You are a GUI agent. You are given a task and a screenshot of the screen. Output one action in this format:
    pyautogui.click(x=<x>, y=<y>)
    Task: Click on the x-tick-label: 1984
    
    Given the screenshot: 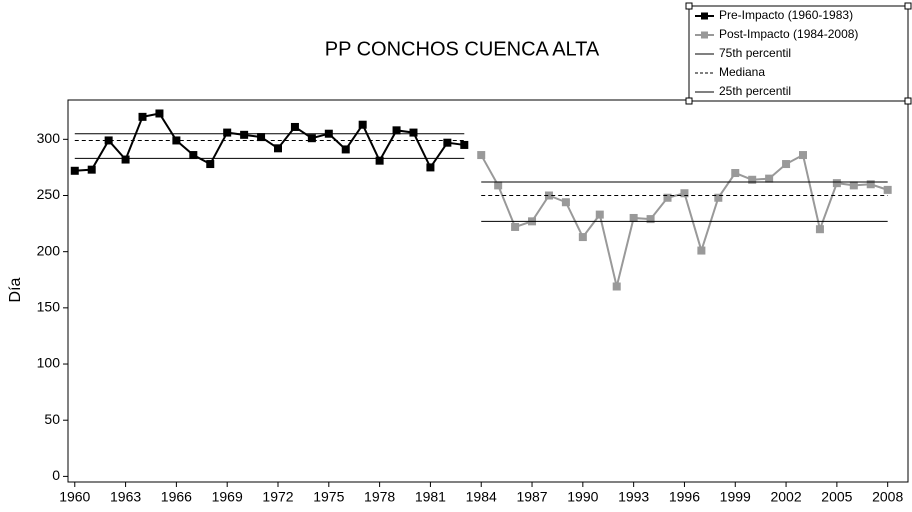 What is the action you would take?
    pyautogui.click(x=481, y=497)
    